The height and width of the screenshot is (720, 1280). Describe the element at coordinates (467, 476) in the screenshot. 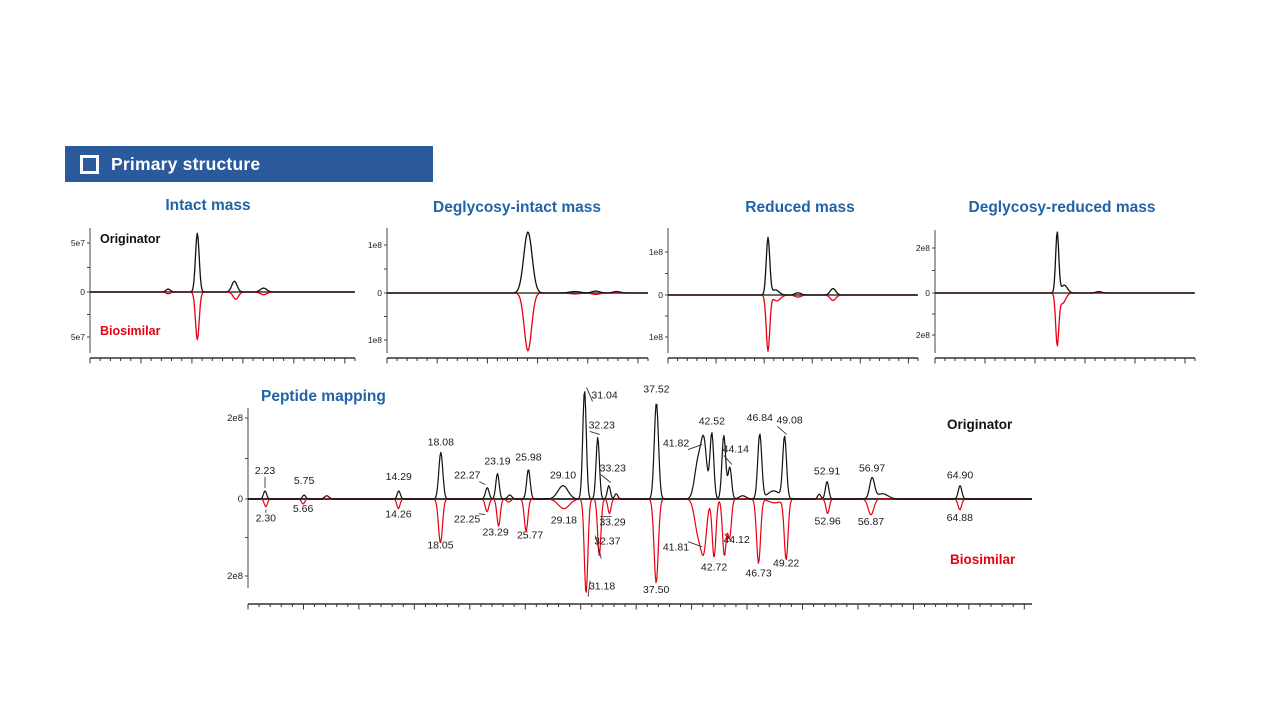

I see `svg-text: 22.27` at that location.